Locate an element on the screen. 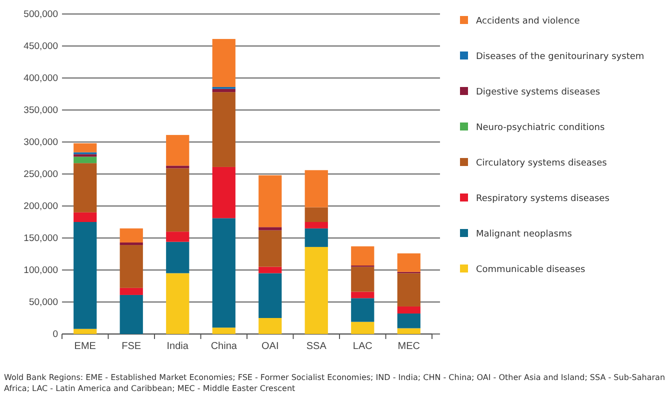 The image size is (670, 402). y-tick-label: 150,000 is located at coordinates (41, 238).